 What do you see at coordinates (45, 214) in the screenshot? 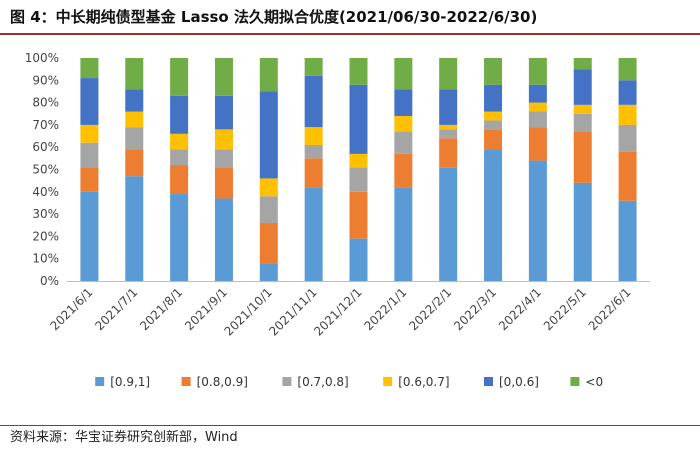
I see `y-tick-label: 30%` at bounding box center [45, 214].